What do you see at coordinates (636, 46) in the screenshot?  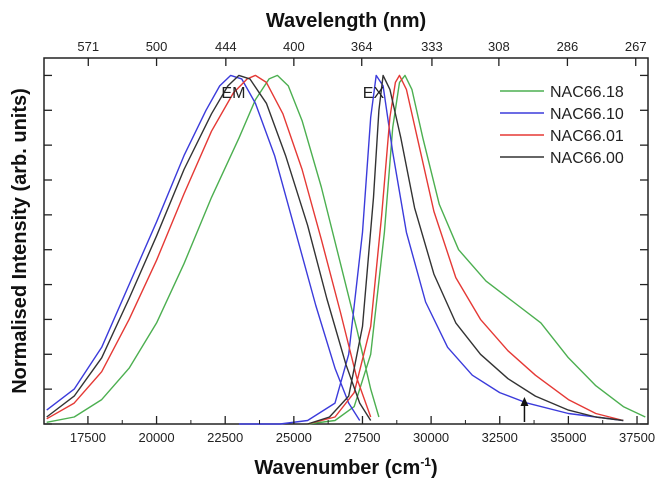 I see `top-tick-label: 267` at bounding box center [636, 46].